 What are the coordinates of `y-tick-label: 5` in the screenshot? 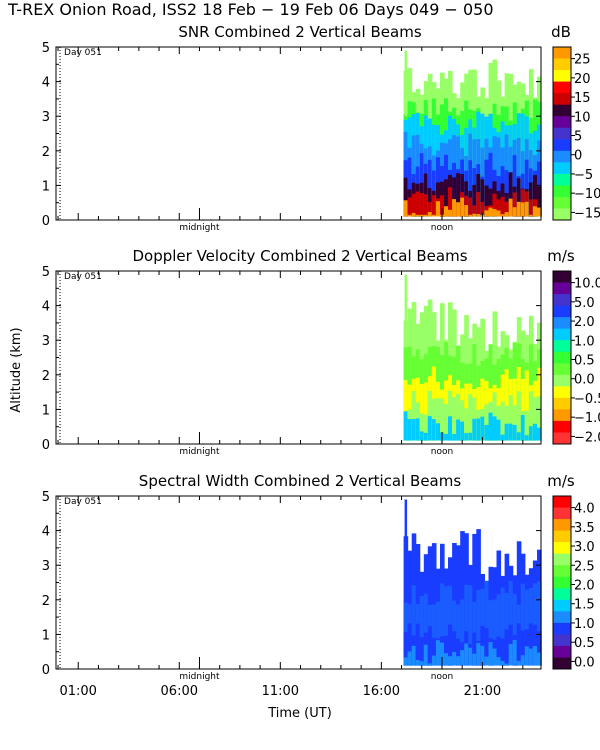 It's located at (46, 48).